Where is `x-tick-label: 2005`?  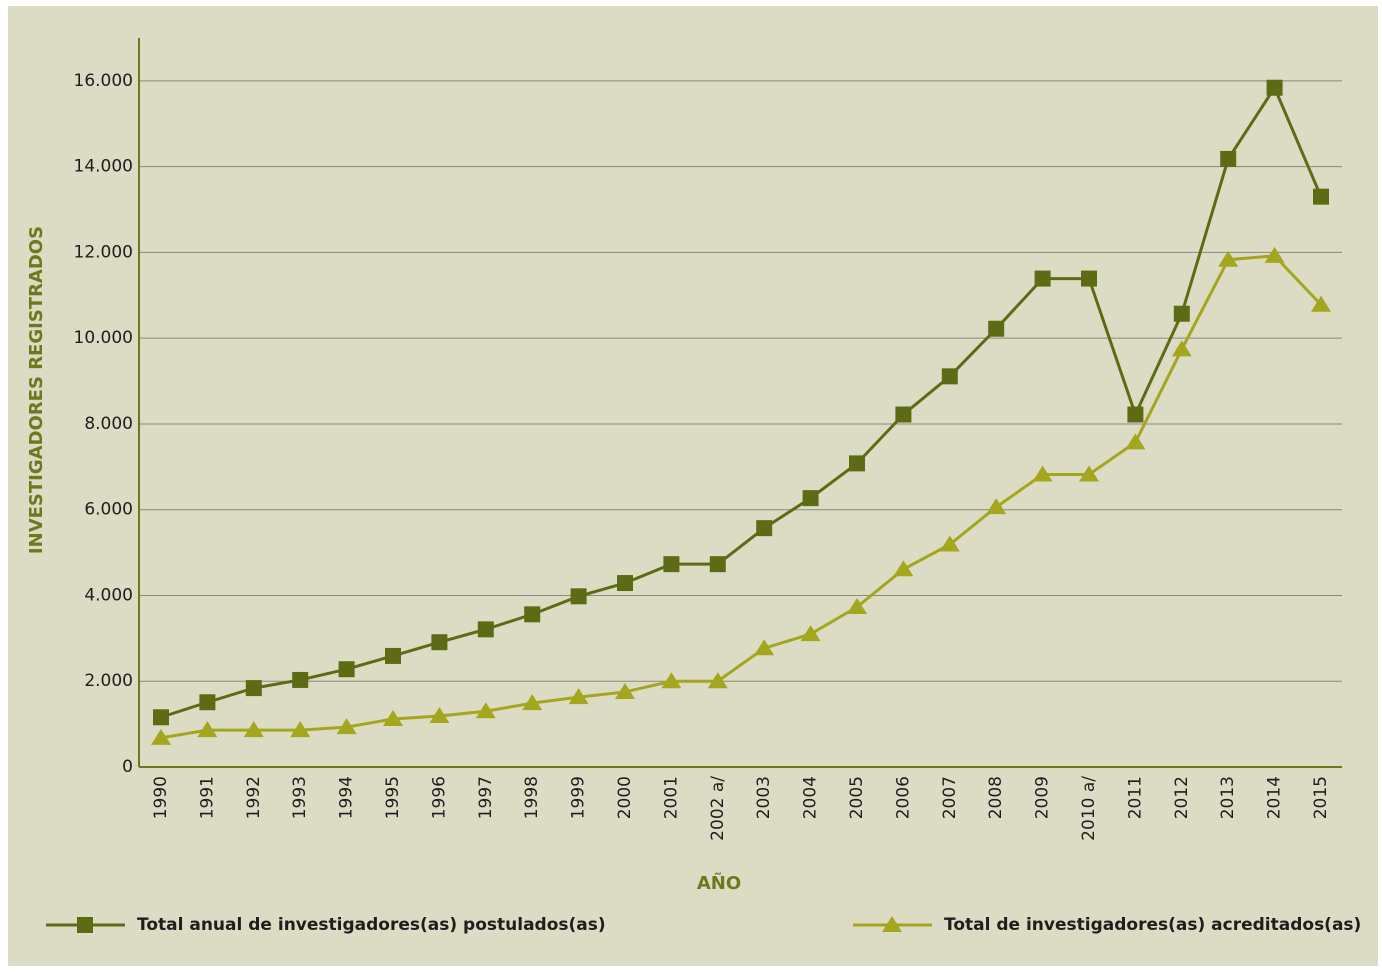 x-tick-label: 2005 is located at coordinates (857, 797).